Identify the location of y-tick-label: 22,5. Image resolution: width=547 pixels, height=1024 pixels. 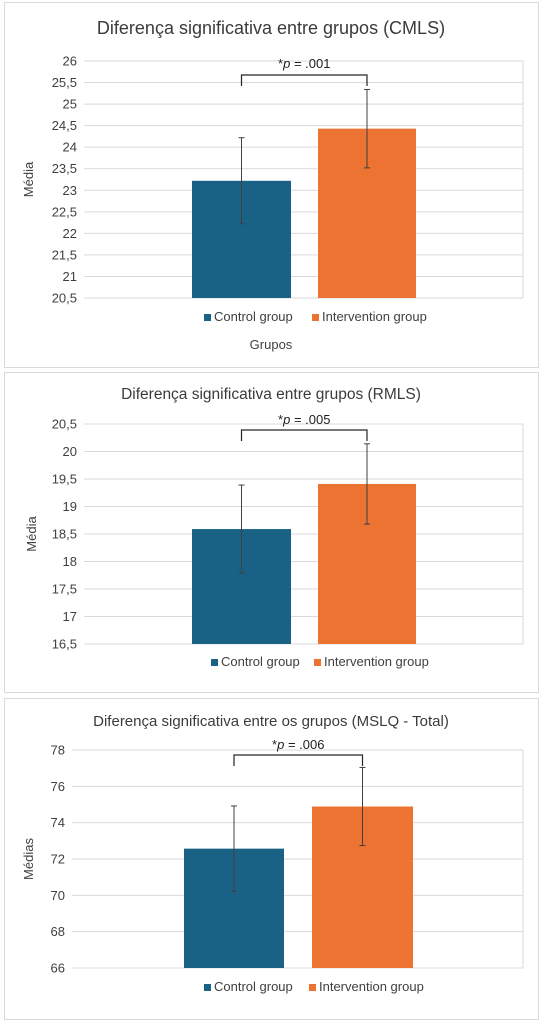
(64, 211).